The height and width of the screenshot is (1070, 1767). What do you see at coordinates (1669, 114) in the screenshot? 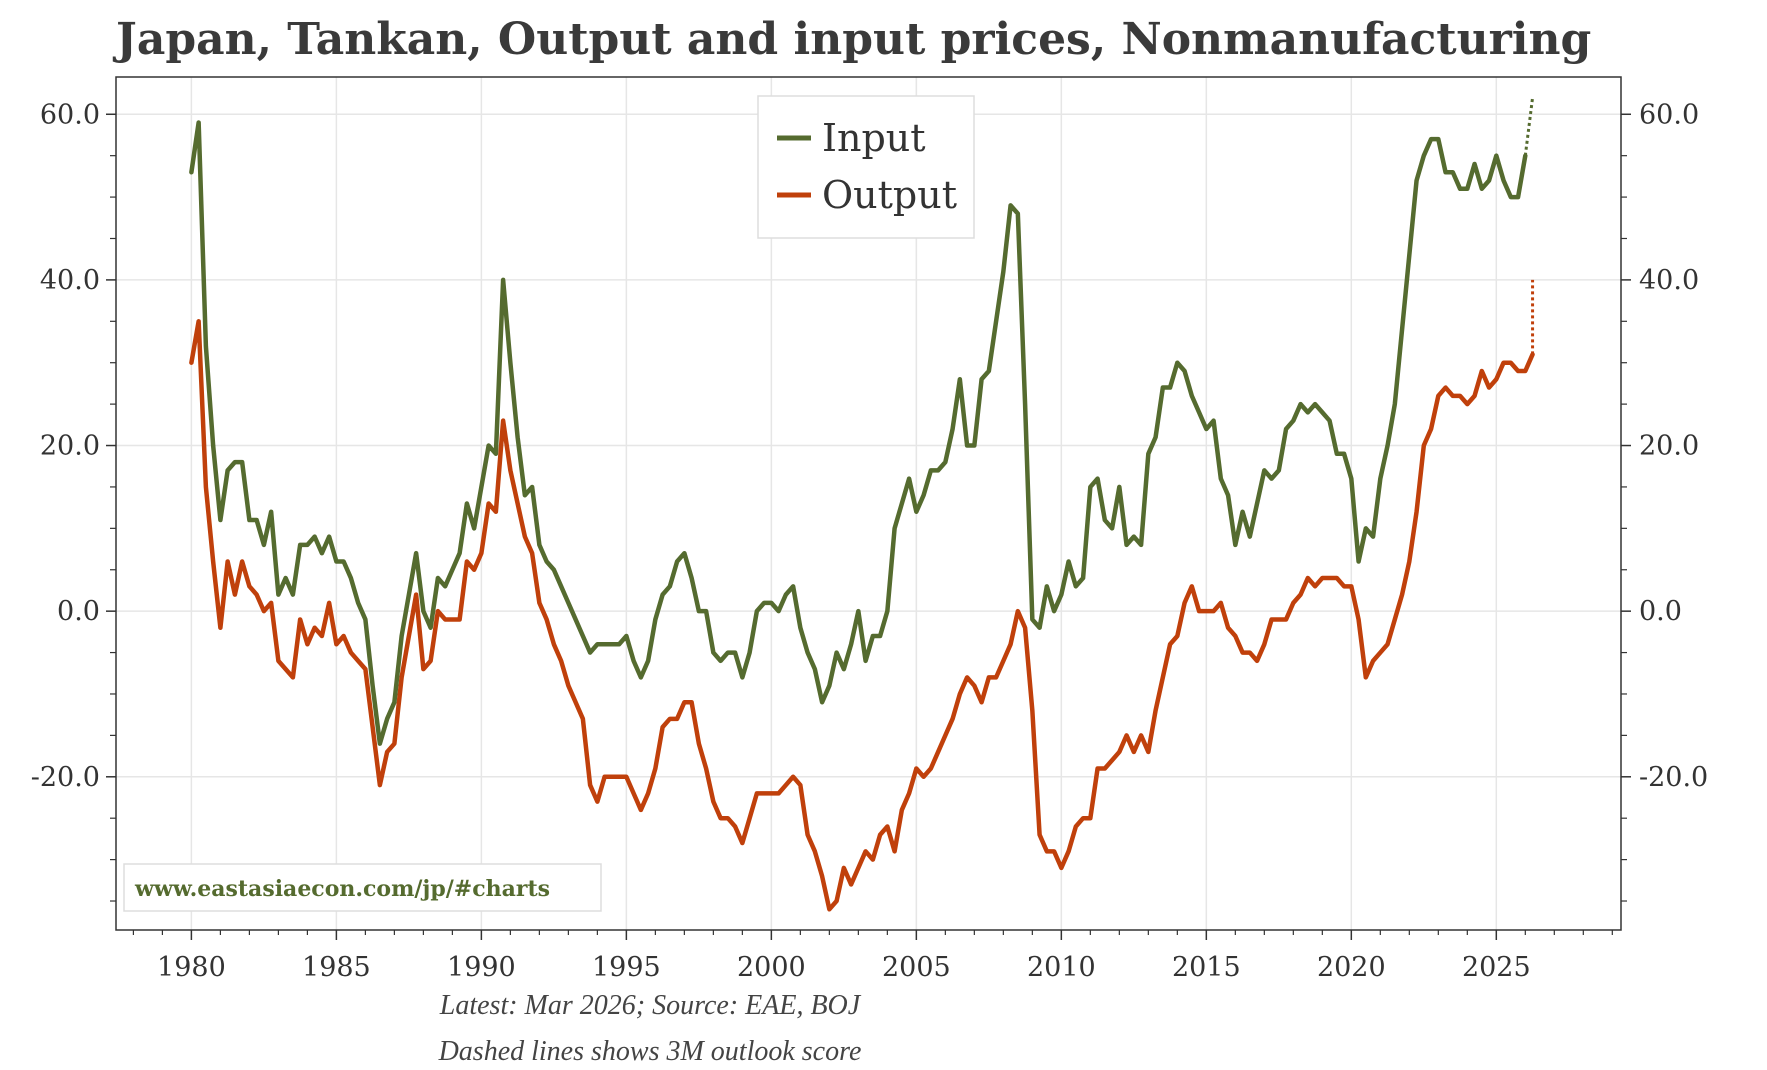
I see `y-tick-label-right: 60.0` at bounding box center [1669, 114].